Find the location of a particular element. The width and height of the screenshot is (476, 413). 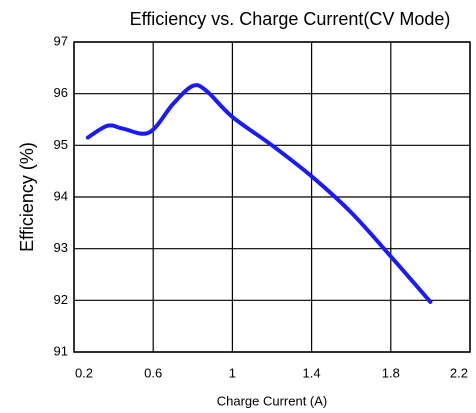

x-tick-label: 1.8 is located at coordinates (391, 372).